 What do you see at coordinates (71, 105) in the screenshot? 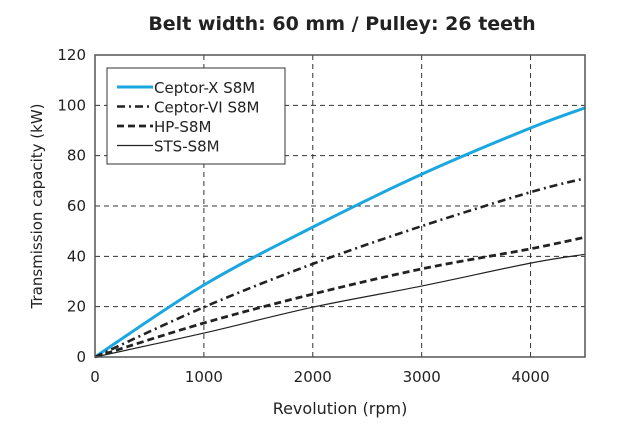
I see `y-tick-label: 100` at bounding box center [71, 105].